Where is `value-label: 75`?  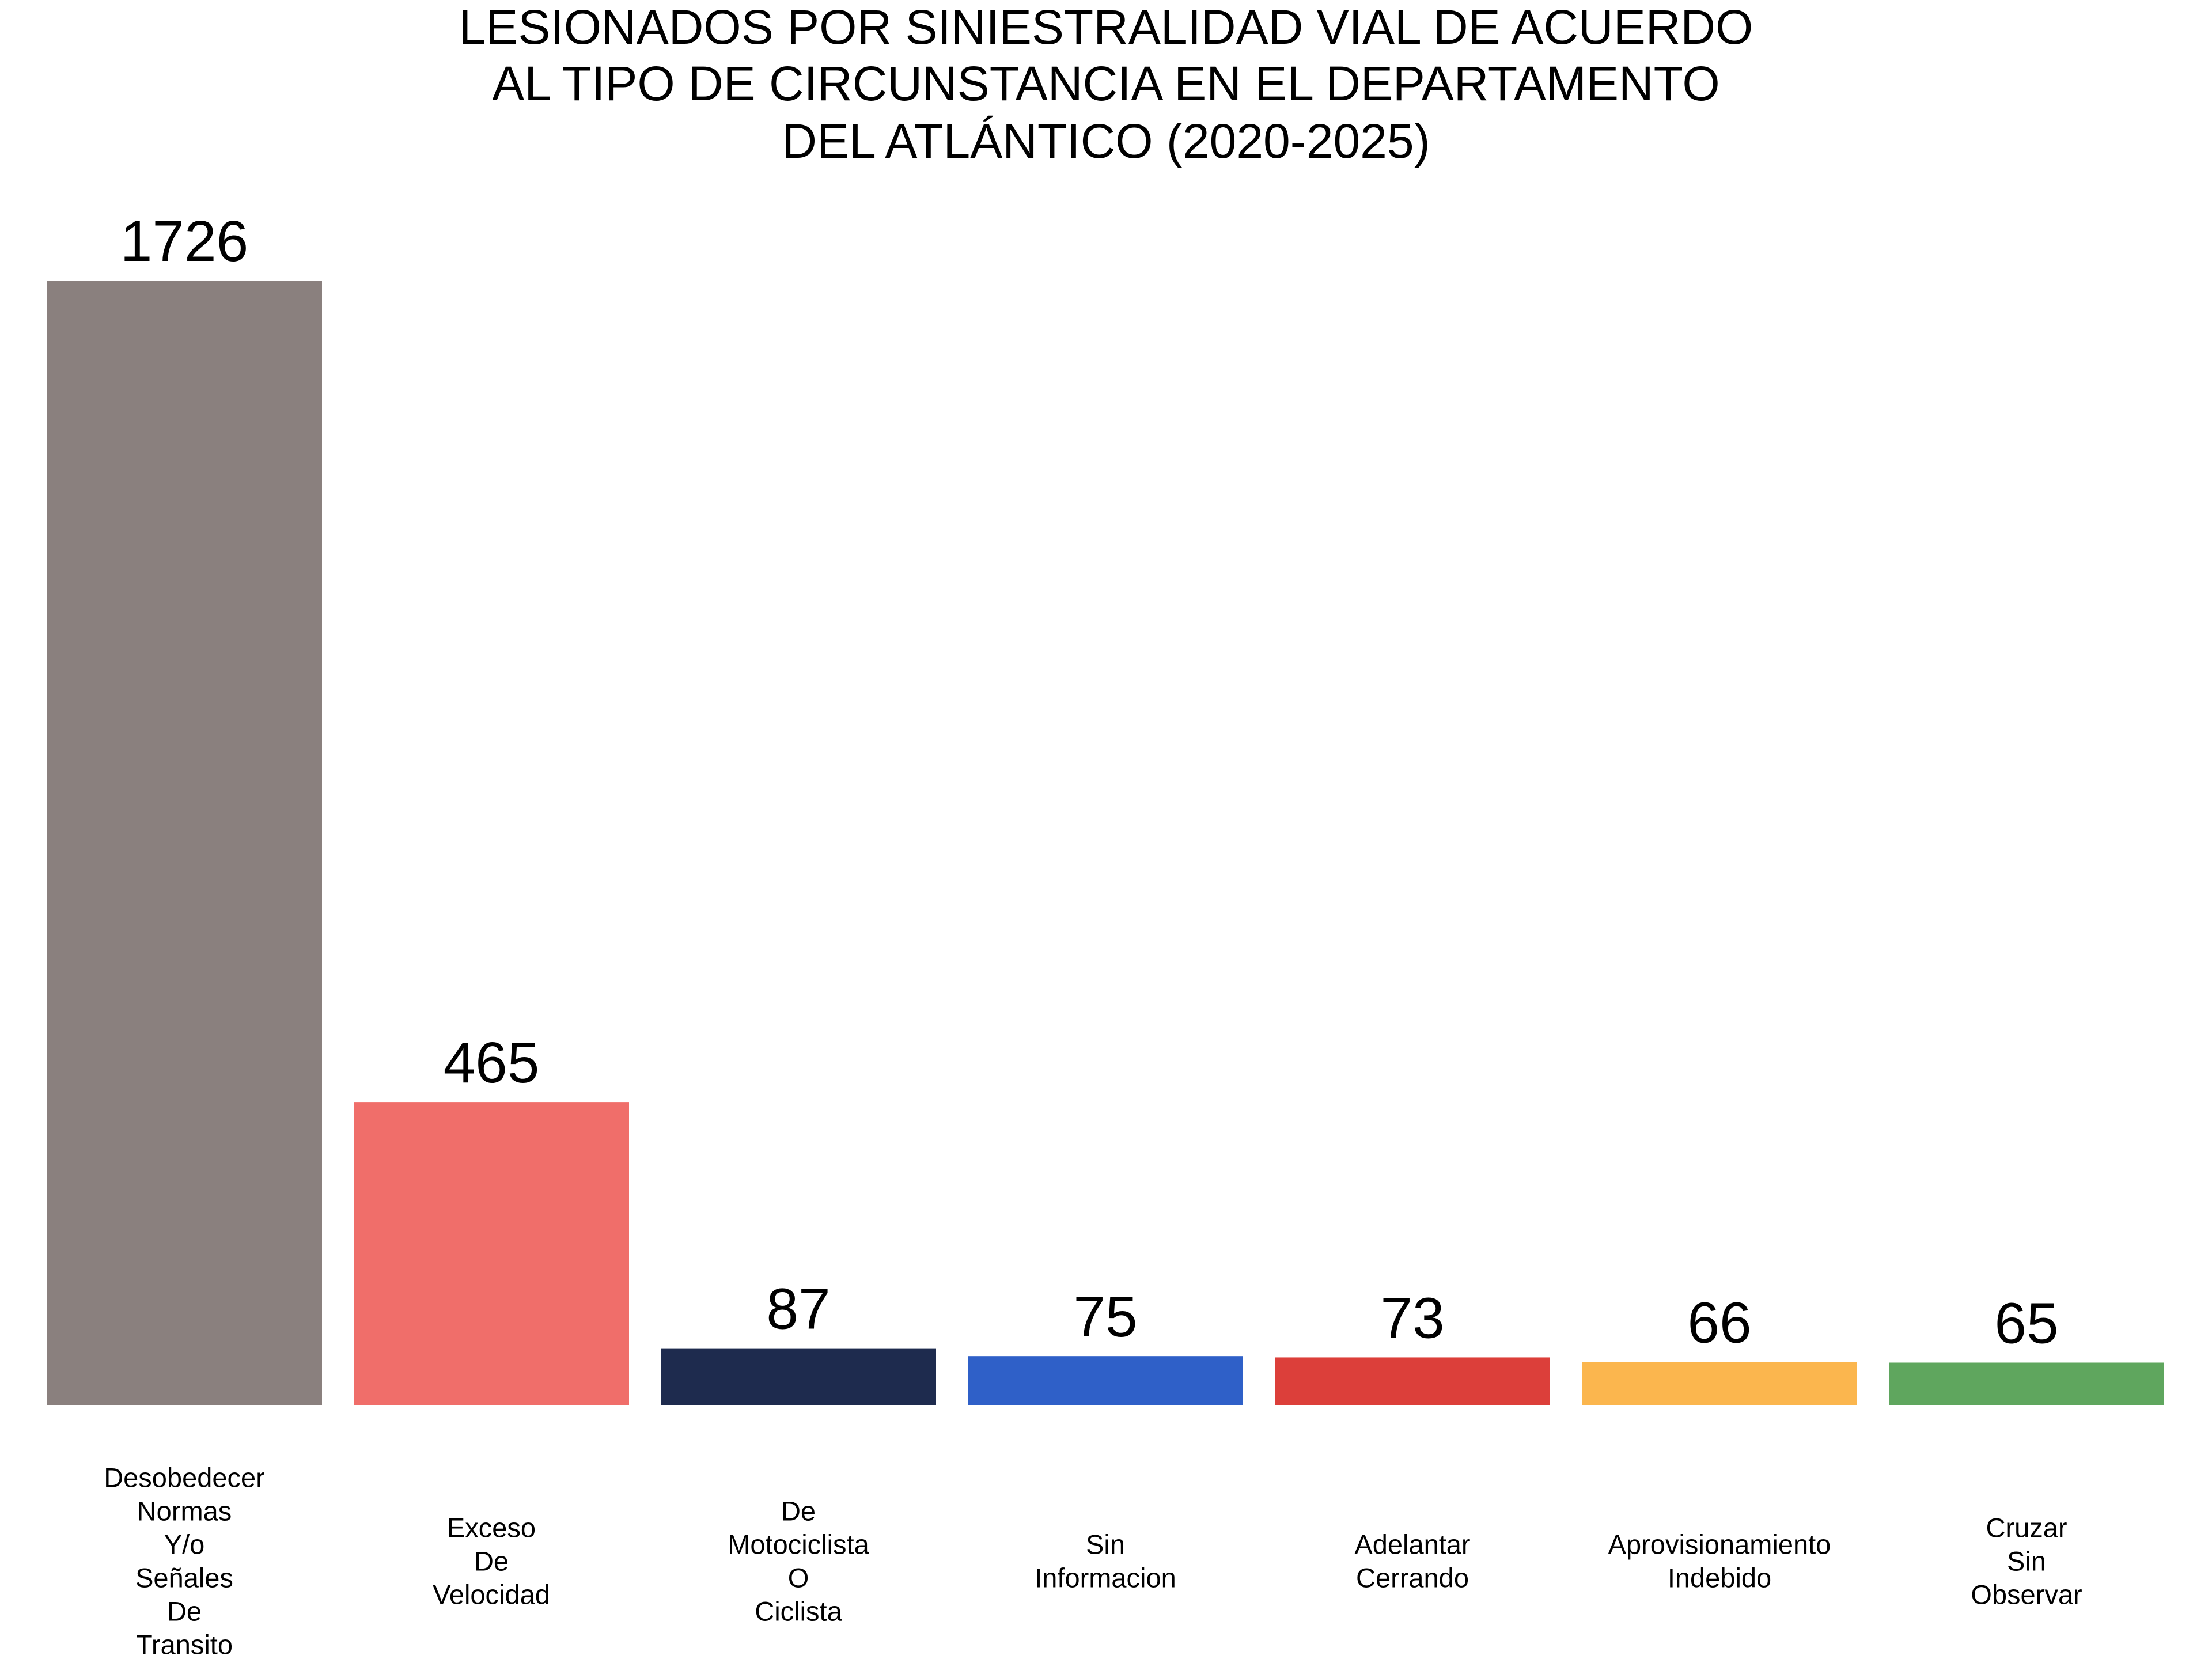
value-label: 75 is located at coordinates (1105, 1317).